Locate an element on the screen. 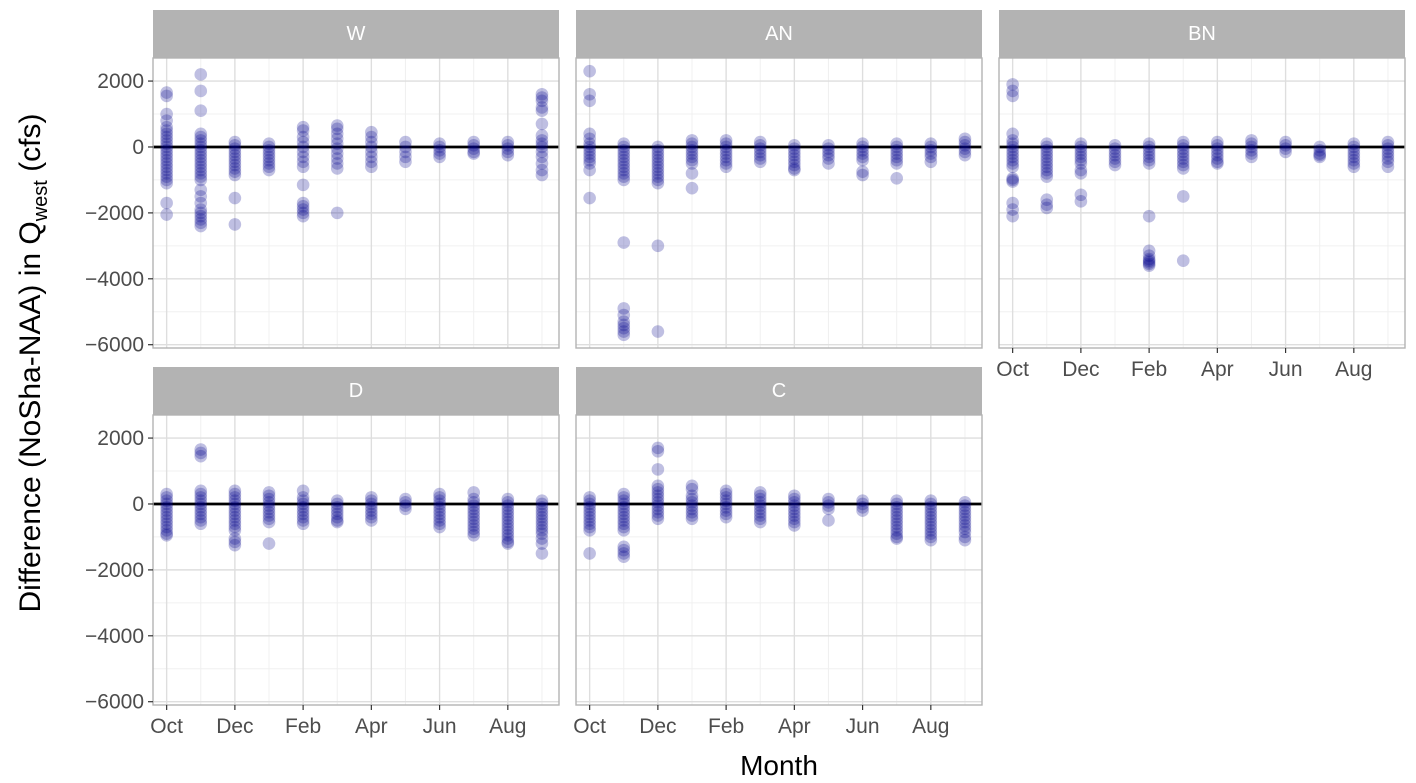 The height and width of the screenshot is (783, 1416). points-d is located at coordinates (354, 501).